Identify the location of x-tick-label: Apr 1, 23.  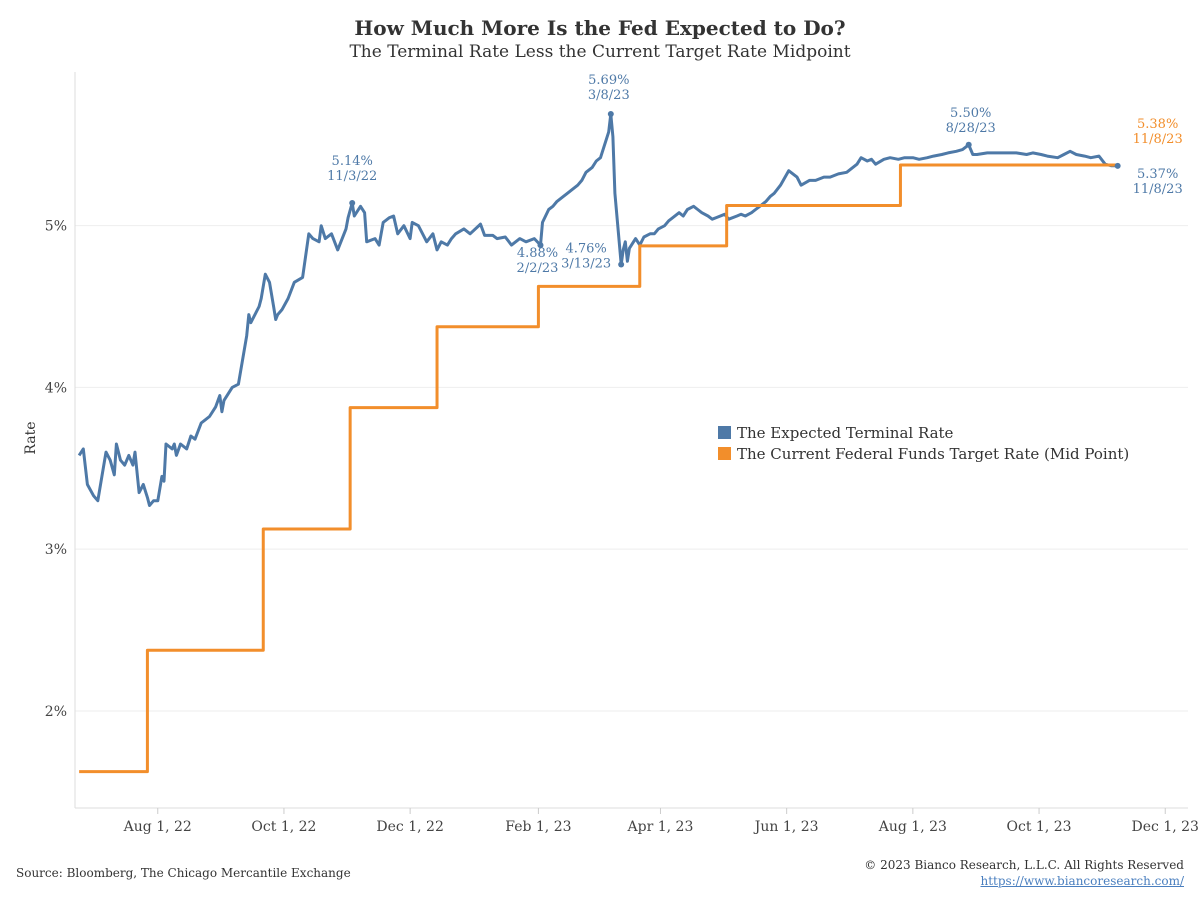
(660, 827).